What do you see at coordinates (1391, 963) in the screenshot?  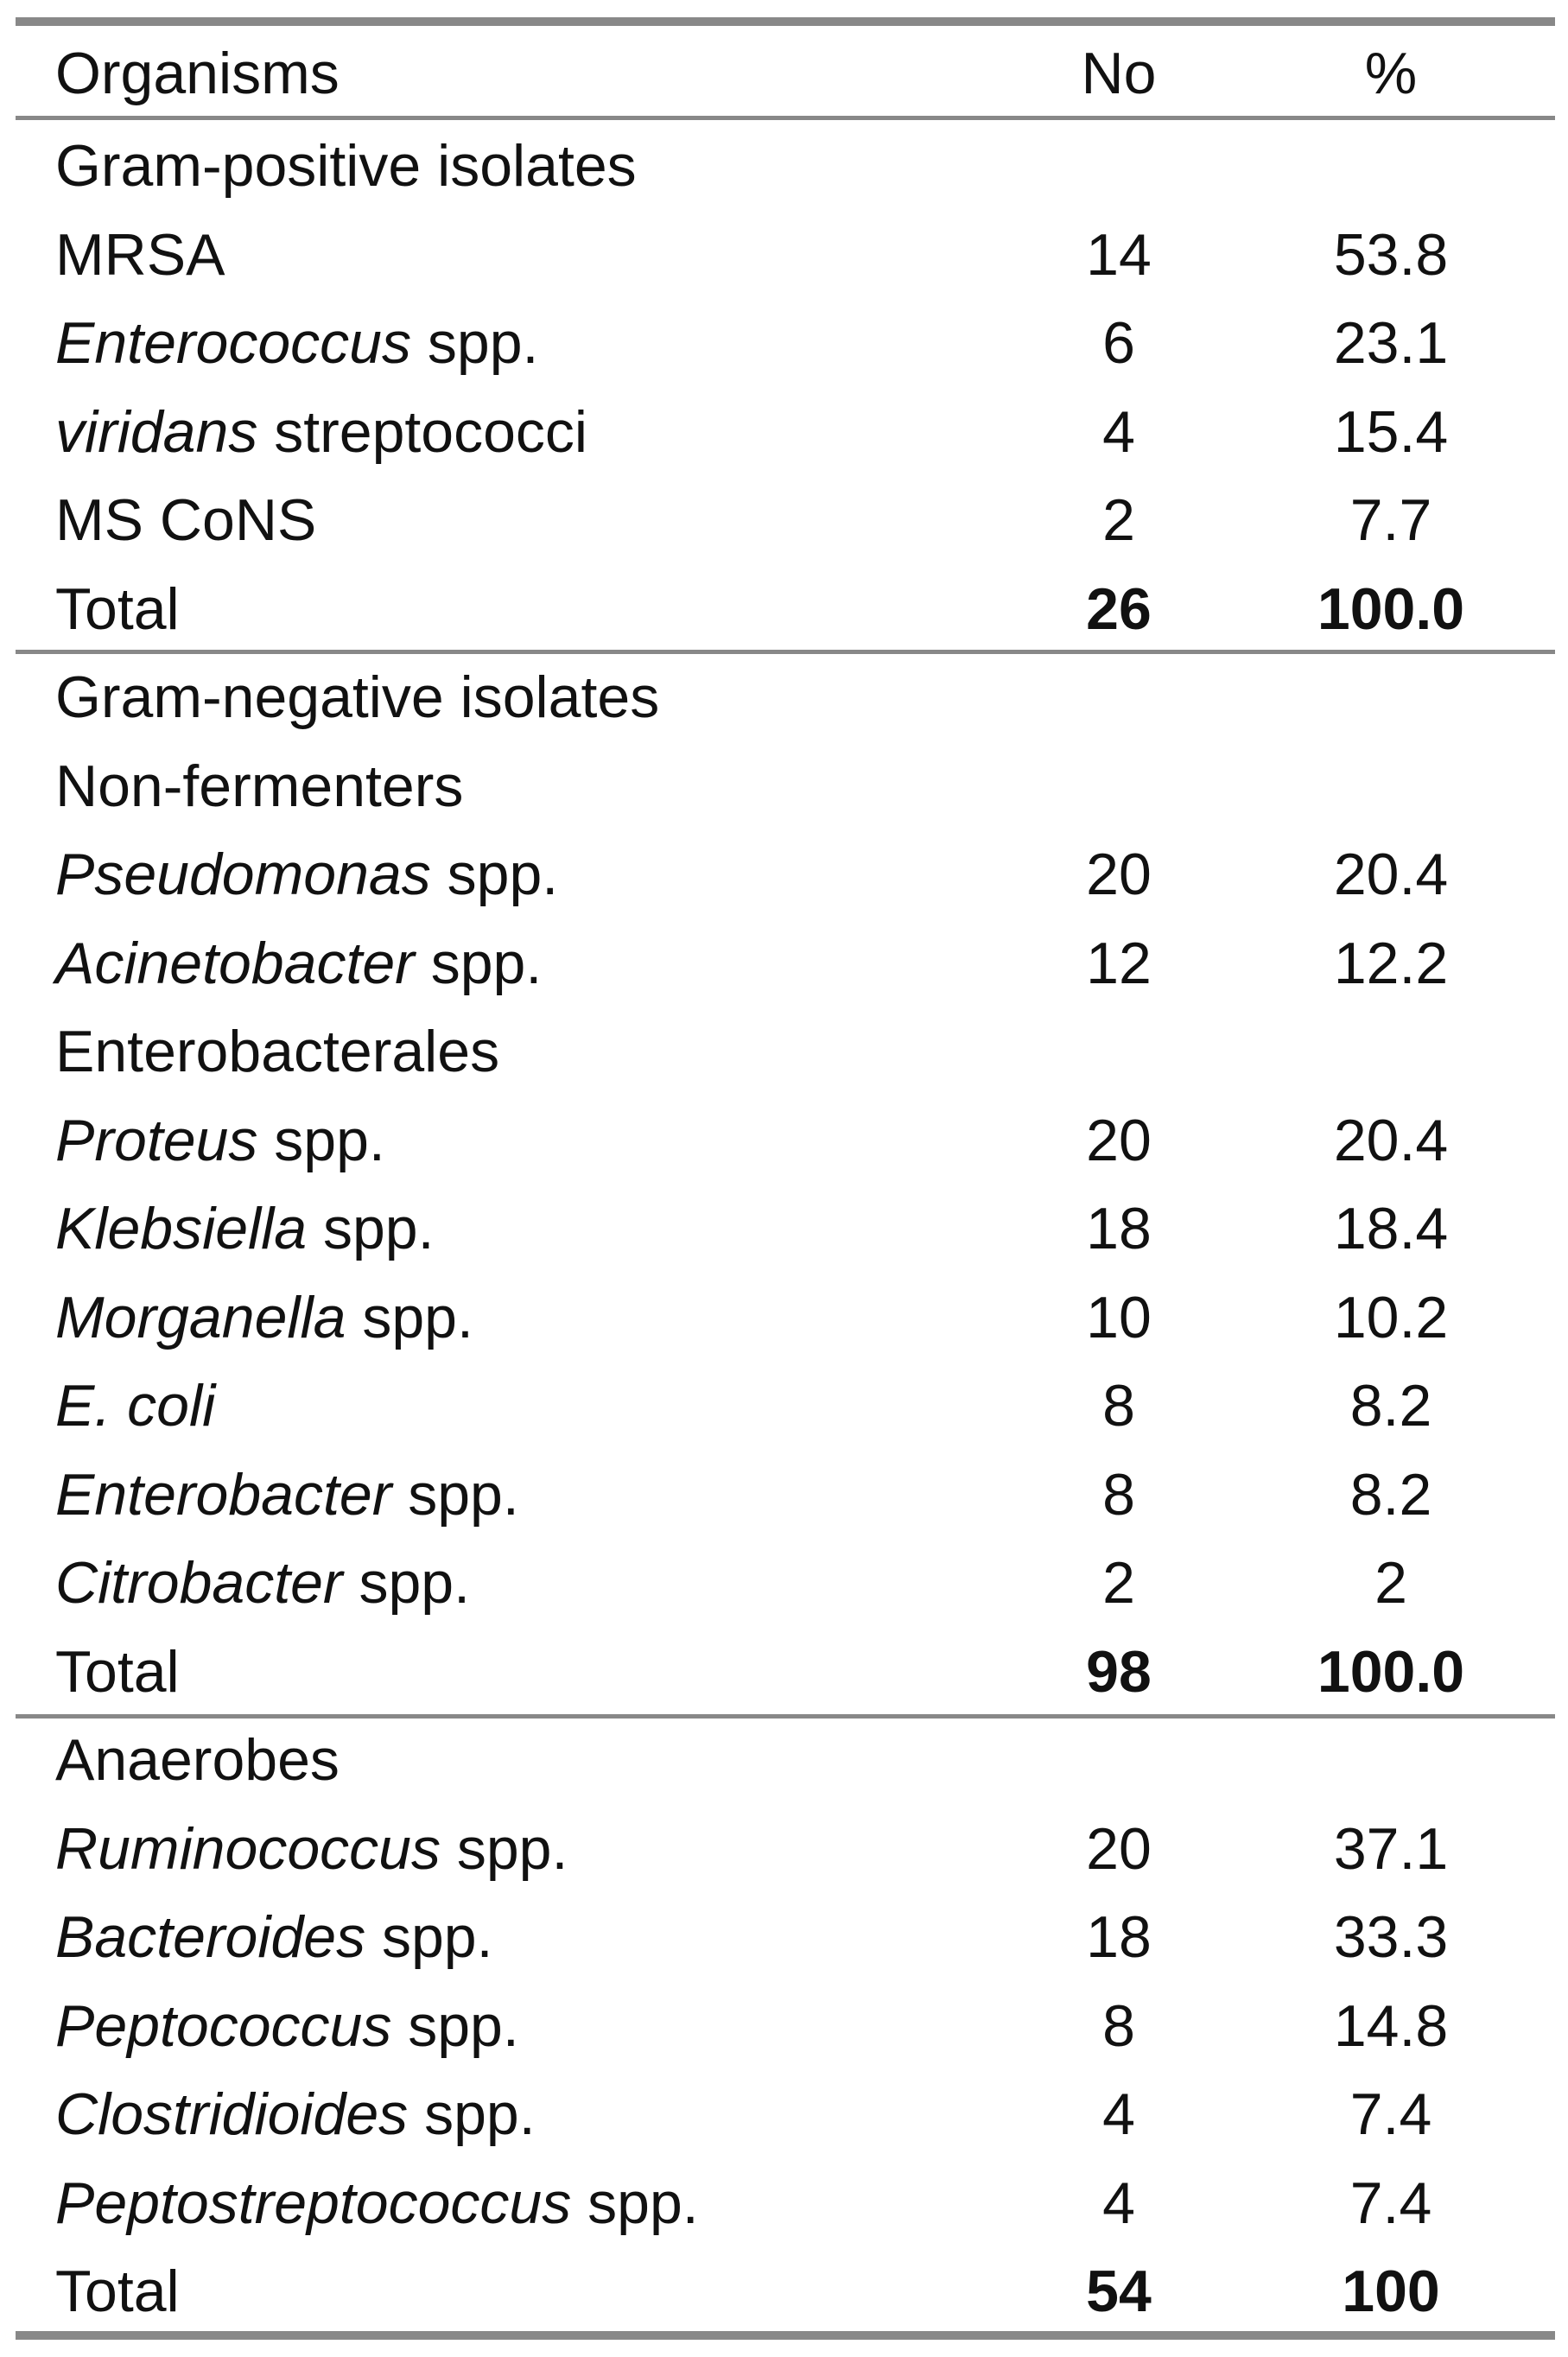 I see `percent-cell: 12.2` at bounding box center [1391, 963].